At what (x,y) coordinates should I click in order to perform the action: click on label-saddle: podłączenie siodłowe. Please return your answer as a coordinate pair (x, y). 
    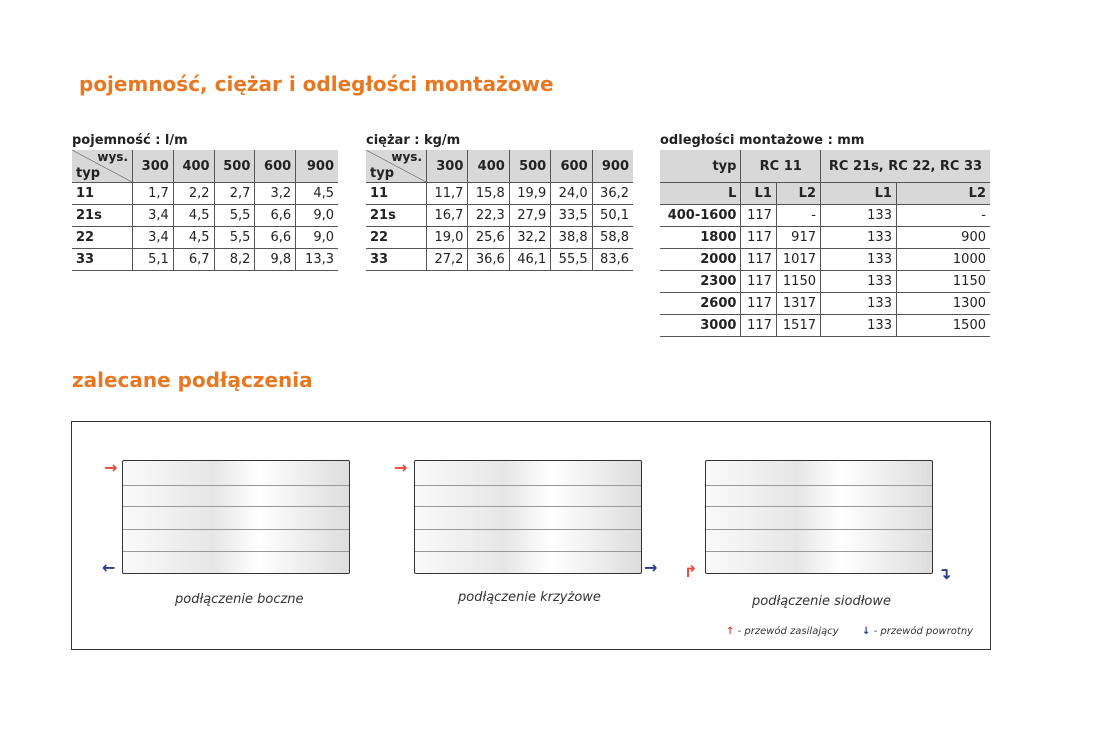
    Looking at the image, I should click on (822, 601).